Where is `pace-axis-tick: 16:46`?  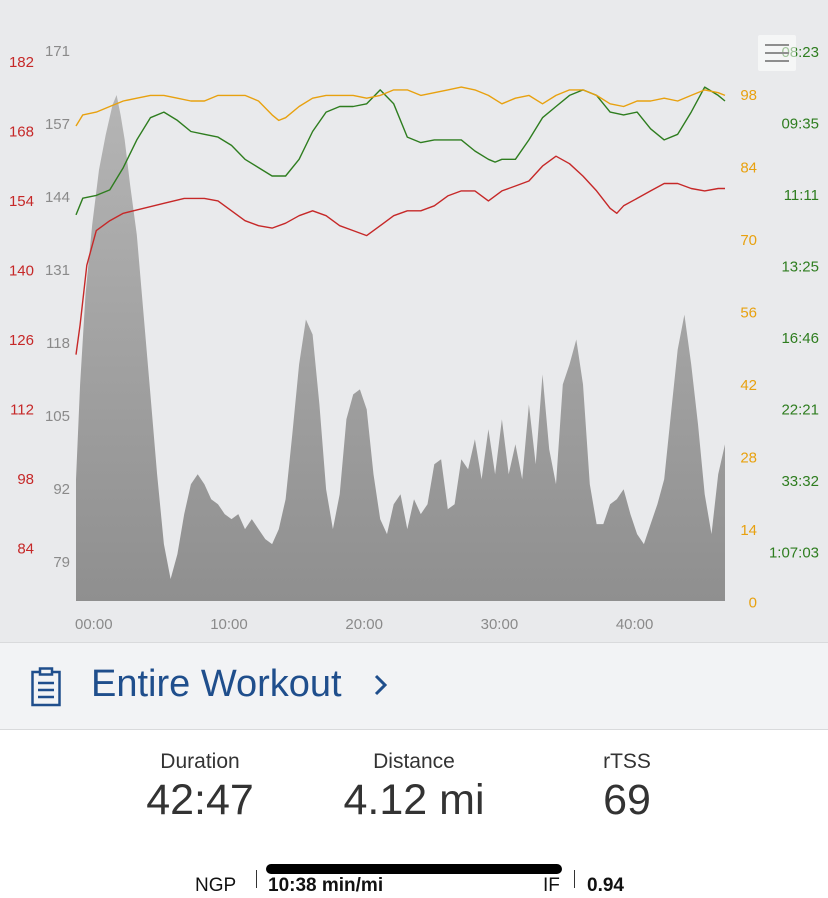
pace-axis-tick: 16:46 is located at coordinates (800, 338).